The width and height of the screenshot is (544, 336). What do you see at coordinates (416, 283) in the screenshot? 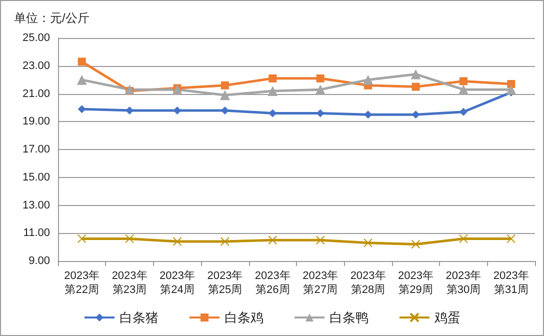
I see `x-tick-label: 2023年第29周` at bounding box center [416, 283].